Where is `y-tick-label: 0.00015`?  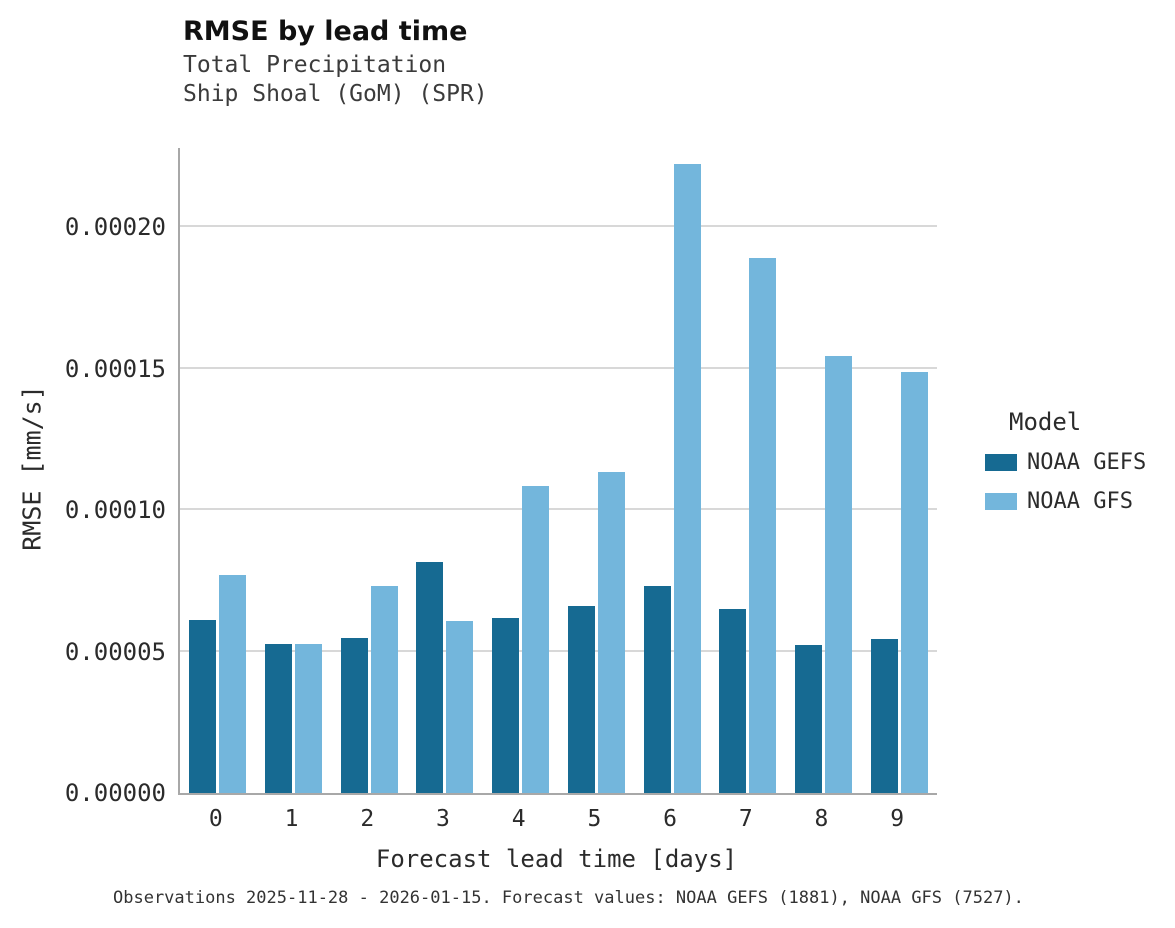 y-tick-label: 0.00015 is located at coordinates (115, 368).